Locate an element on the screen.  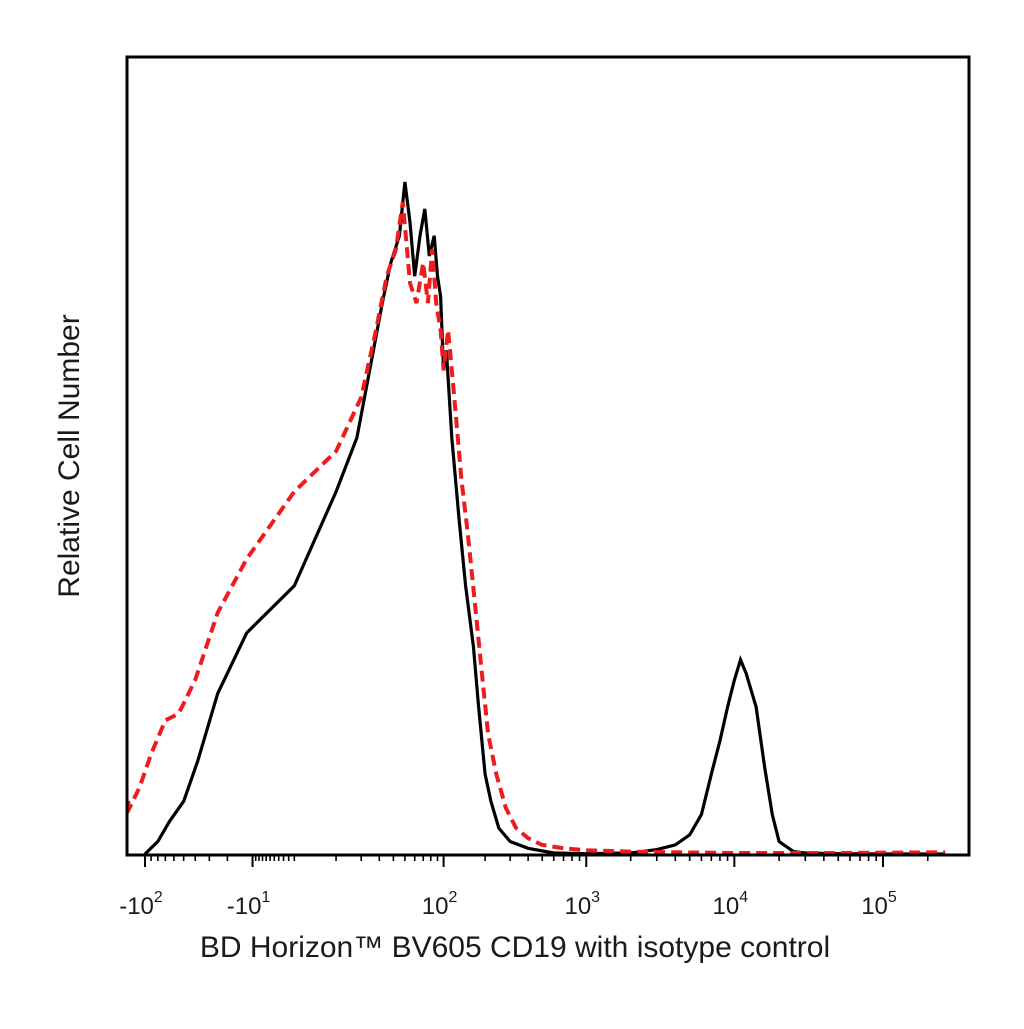
x-tick-label: 10² is located at coordinates (440, 904).